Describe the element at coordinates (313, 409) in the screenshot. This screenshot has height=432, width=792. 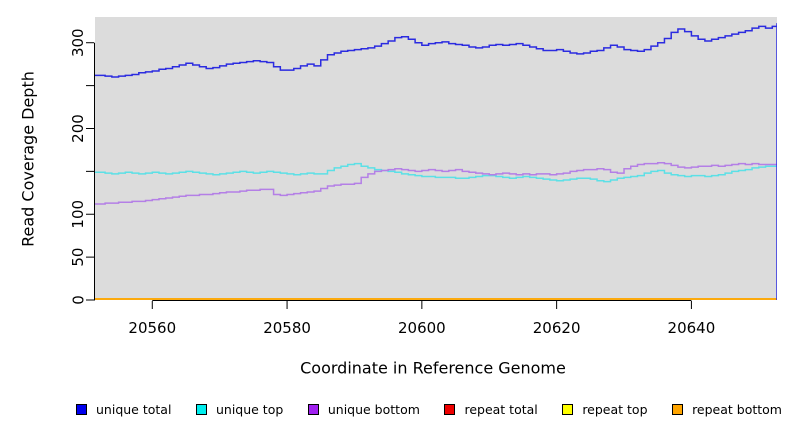
I see `legend-swatch-unique-bottom` at that location.